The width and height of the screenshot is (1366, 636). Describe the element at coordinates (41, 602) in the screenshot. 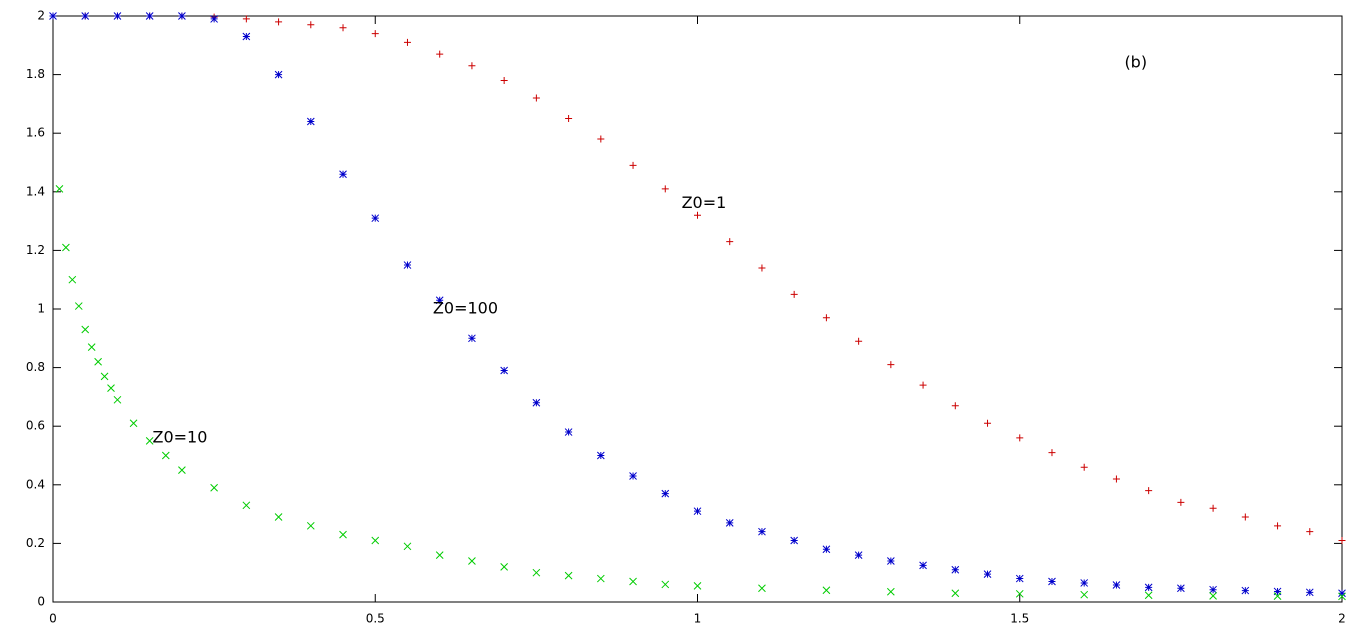

I see `y-tick-label: 0` at that location.